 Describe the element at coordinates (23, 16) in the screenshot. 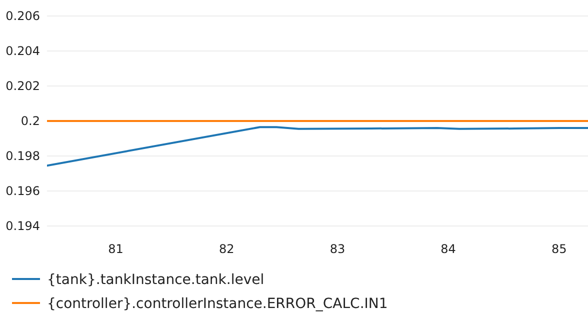

I see `y-tick-label: 0.206` at that location.